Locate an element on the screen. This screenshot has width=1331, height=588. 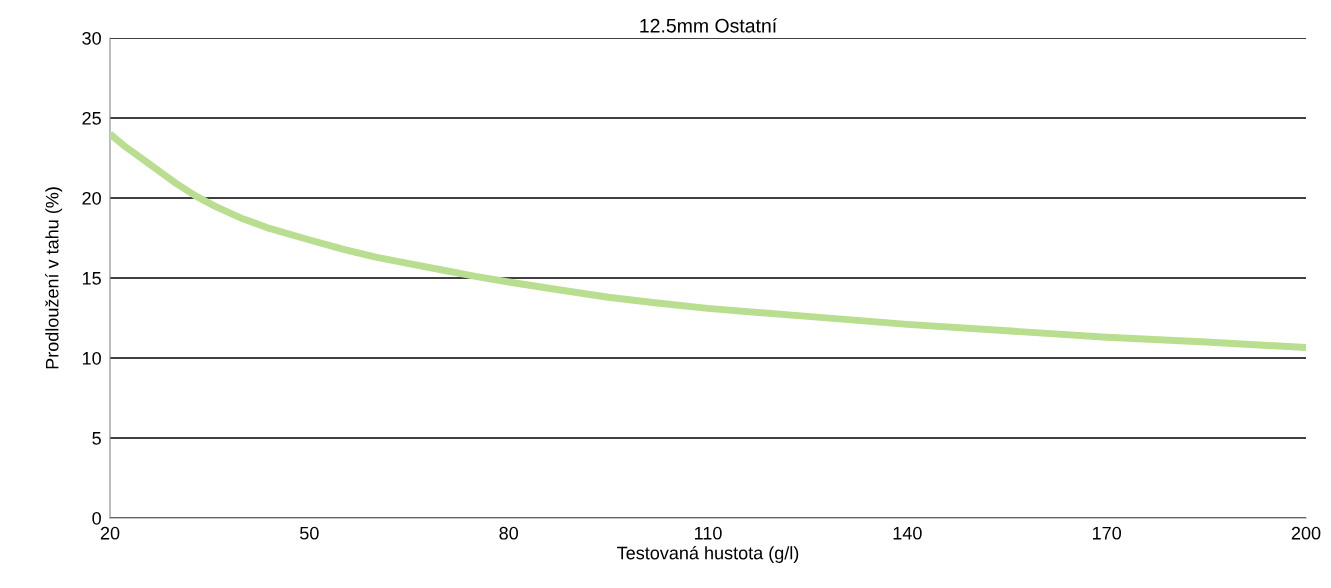
y-tick-label: 0 is located at coordinates (96, 518).